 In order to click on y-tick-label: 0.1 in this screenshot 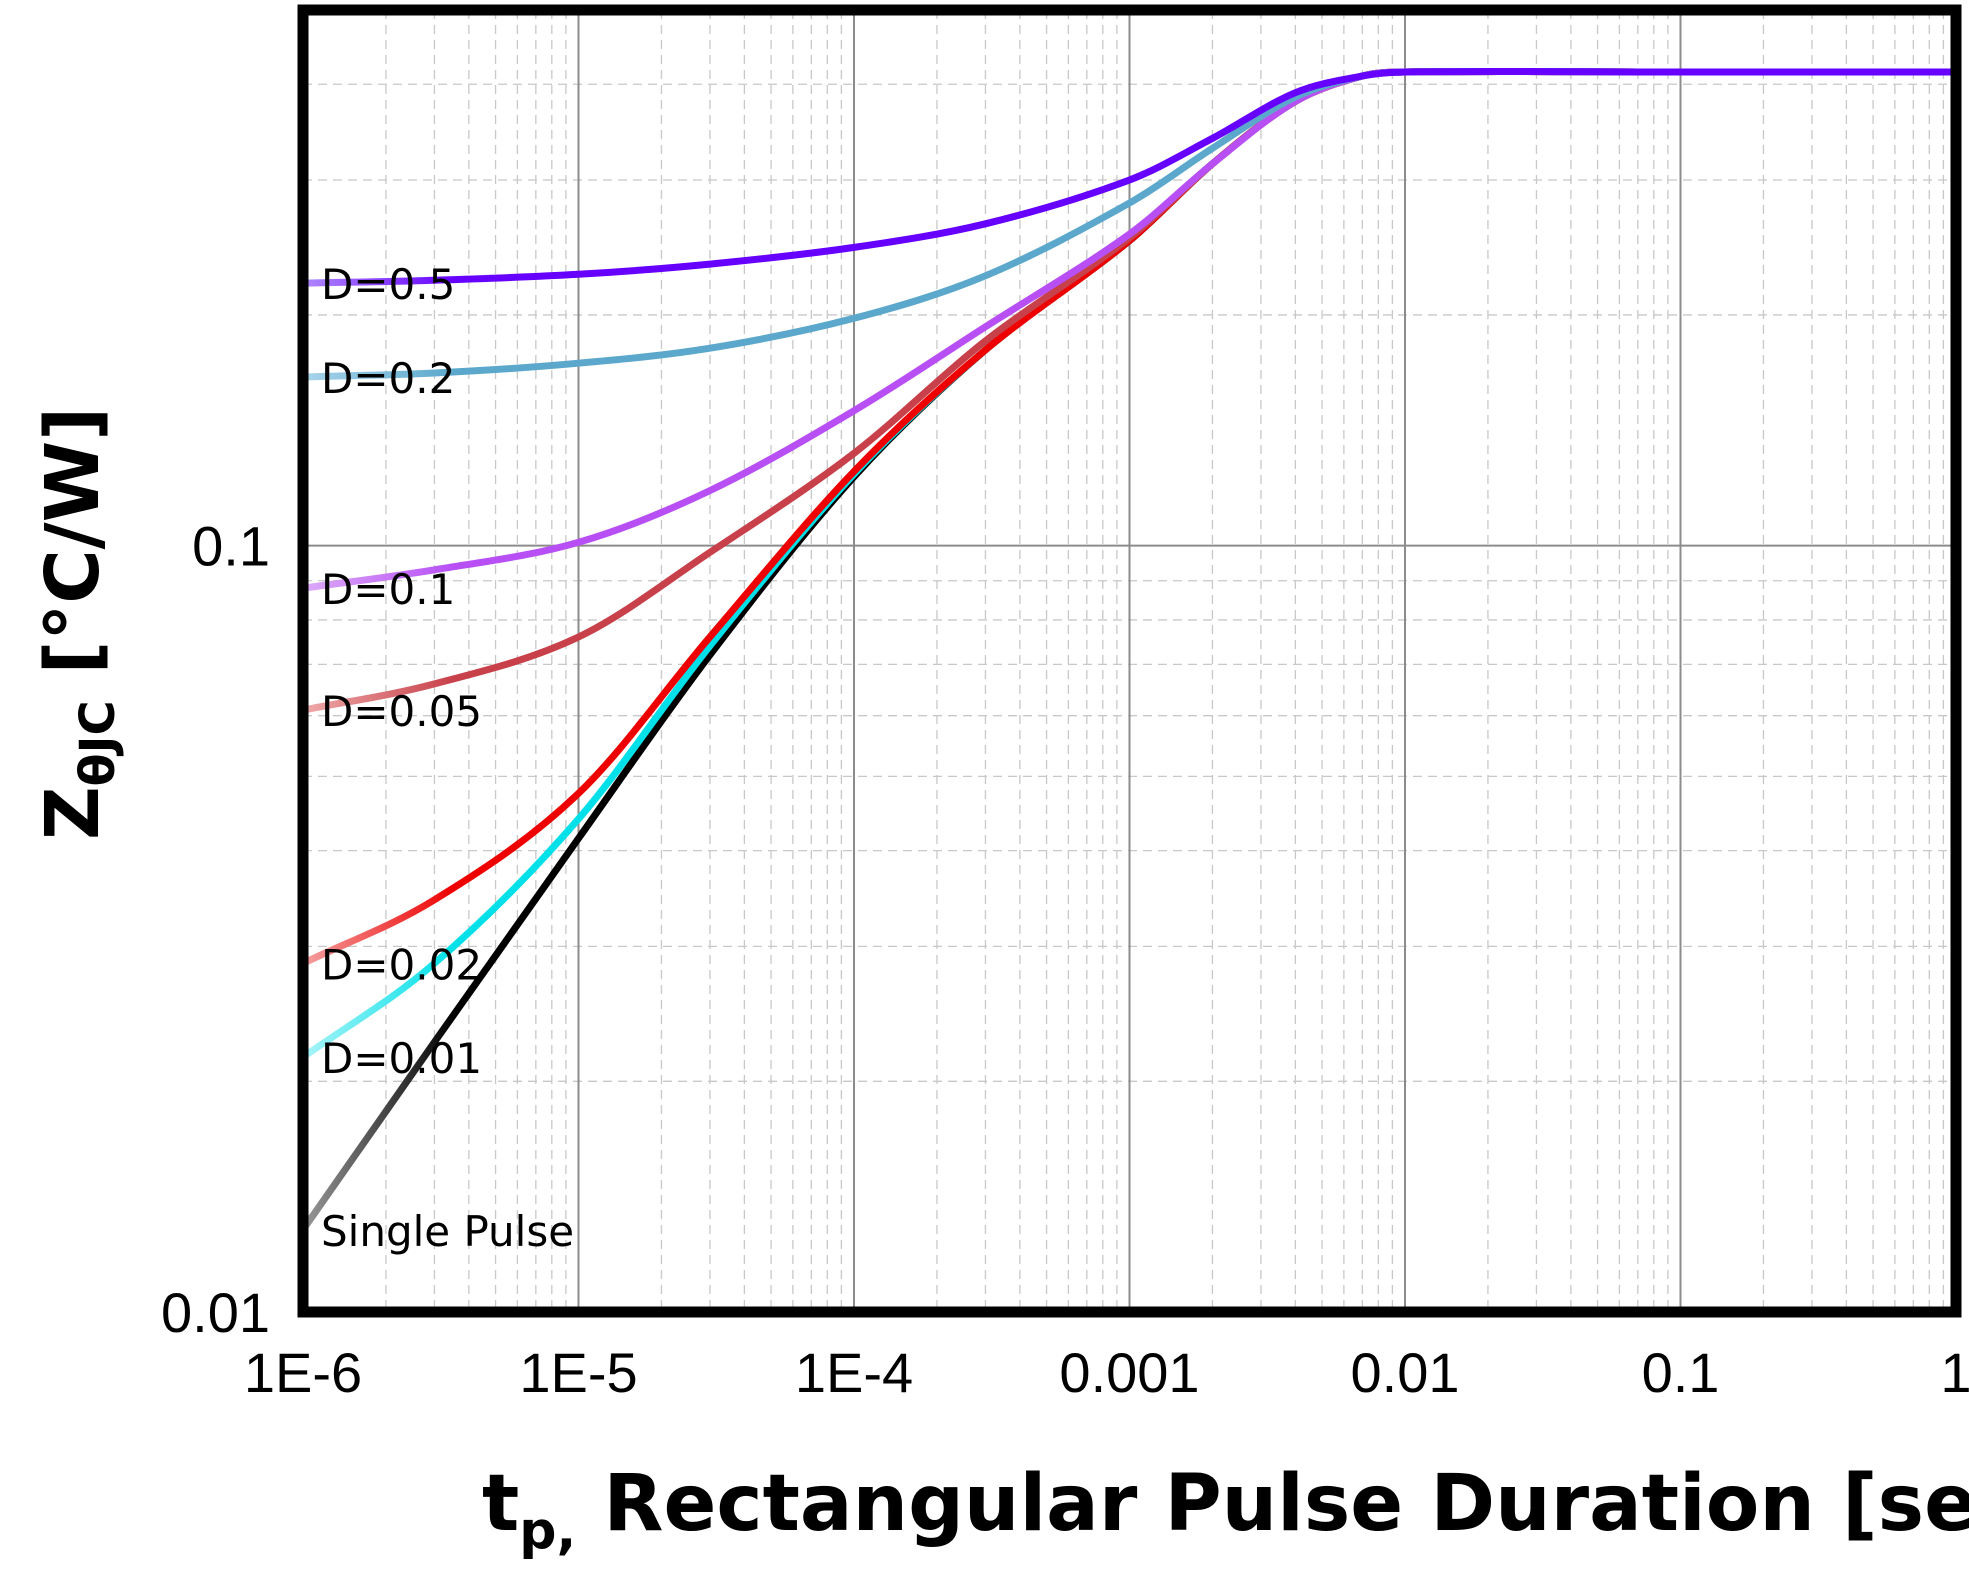, I will do `click(231, 546)`.